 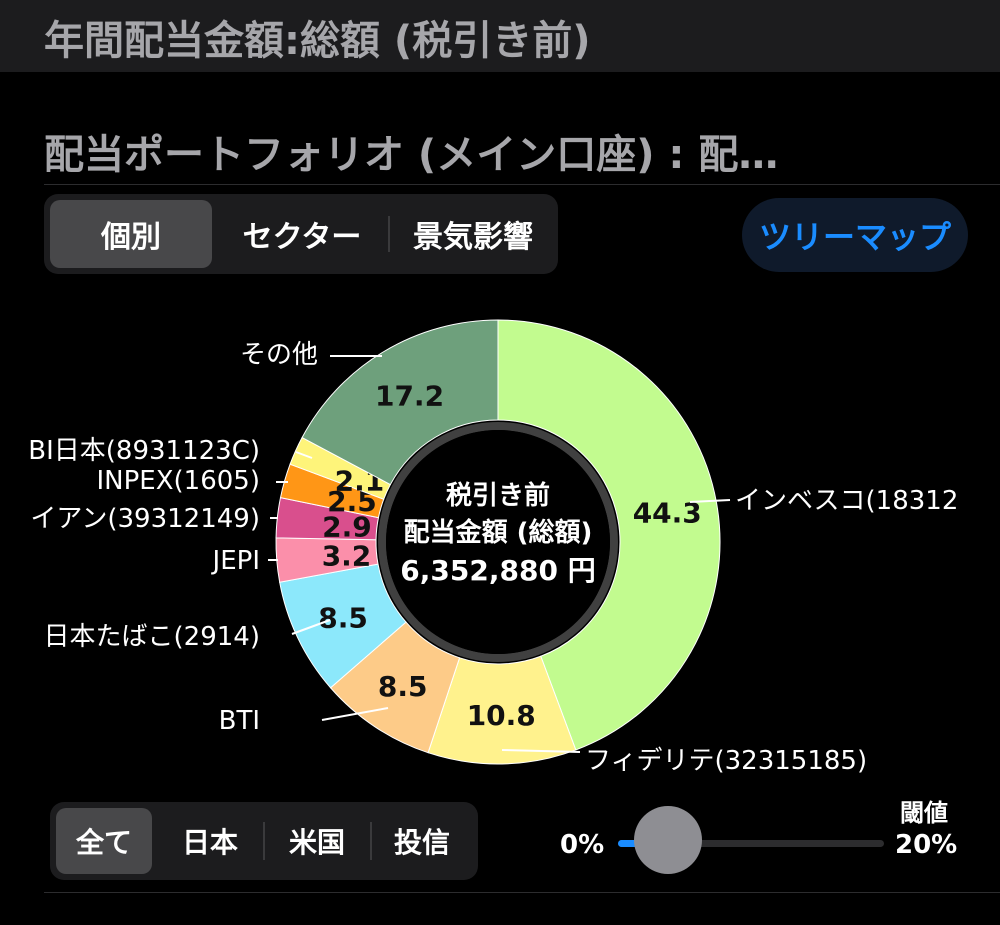 I want to click on filter-japan: 日本, so click(x=209, y=842).